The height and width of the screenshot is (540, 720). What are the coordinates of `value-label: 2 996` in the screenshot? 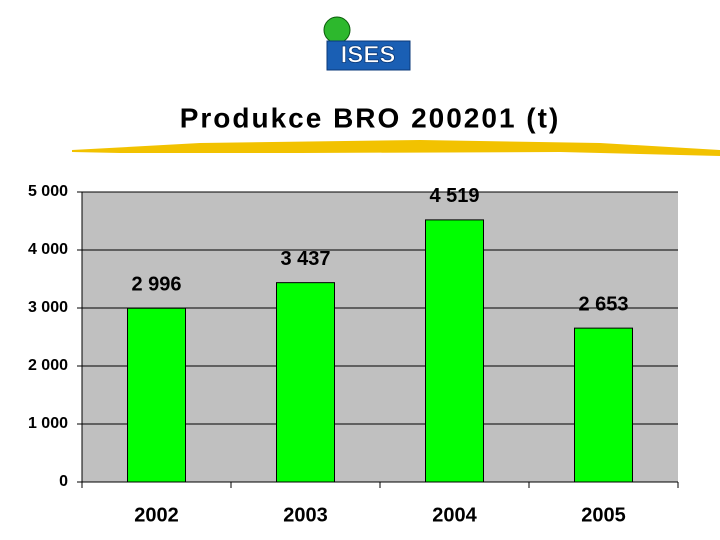 It's located at (156, 285).